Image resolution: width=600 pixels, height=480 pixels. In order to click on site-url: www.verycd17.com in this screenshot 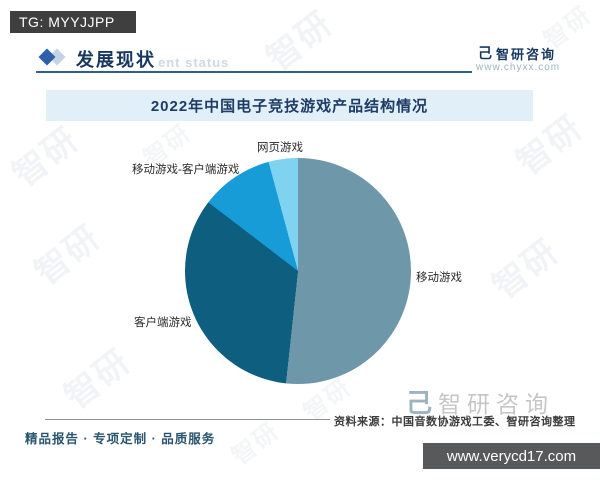, I will do `click(511, 456)`.